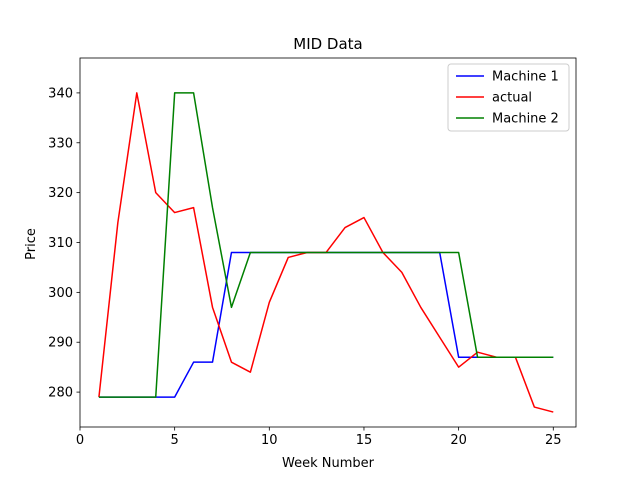 This screenshot has width=640, height=480. I want to click on x-tick-label: 15, so click(364, 440).